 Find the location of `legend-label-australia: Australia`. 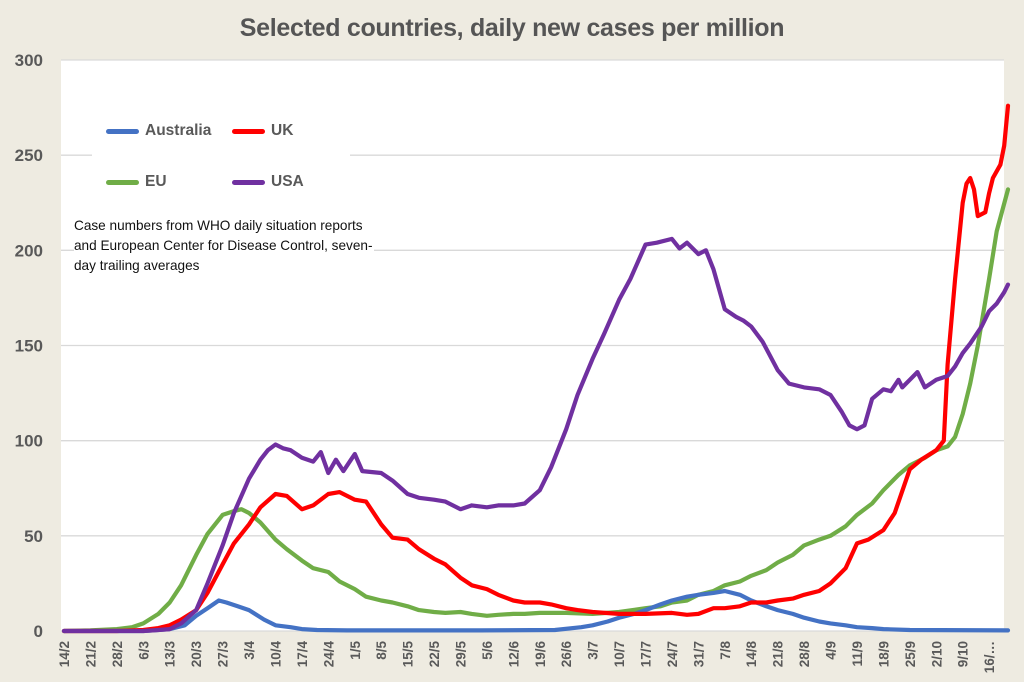

legend-label-australia: Australia is located at coordinates (178, 130).